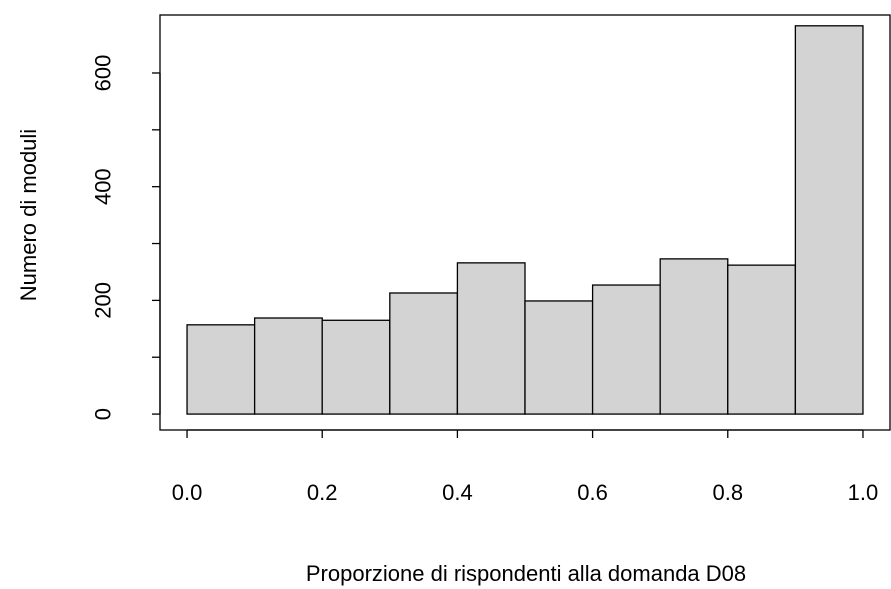 This screenshot has height=589, width=891. Describe the element at coordinates (727, 492) in the screenshot. I see `x-tick-label: 0.8` at that location.